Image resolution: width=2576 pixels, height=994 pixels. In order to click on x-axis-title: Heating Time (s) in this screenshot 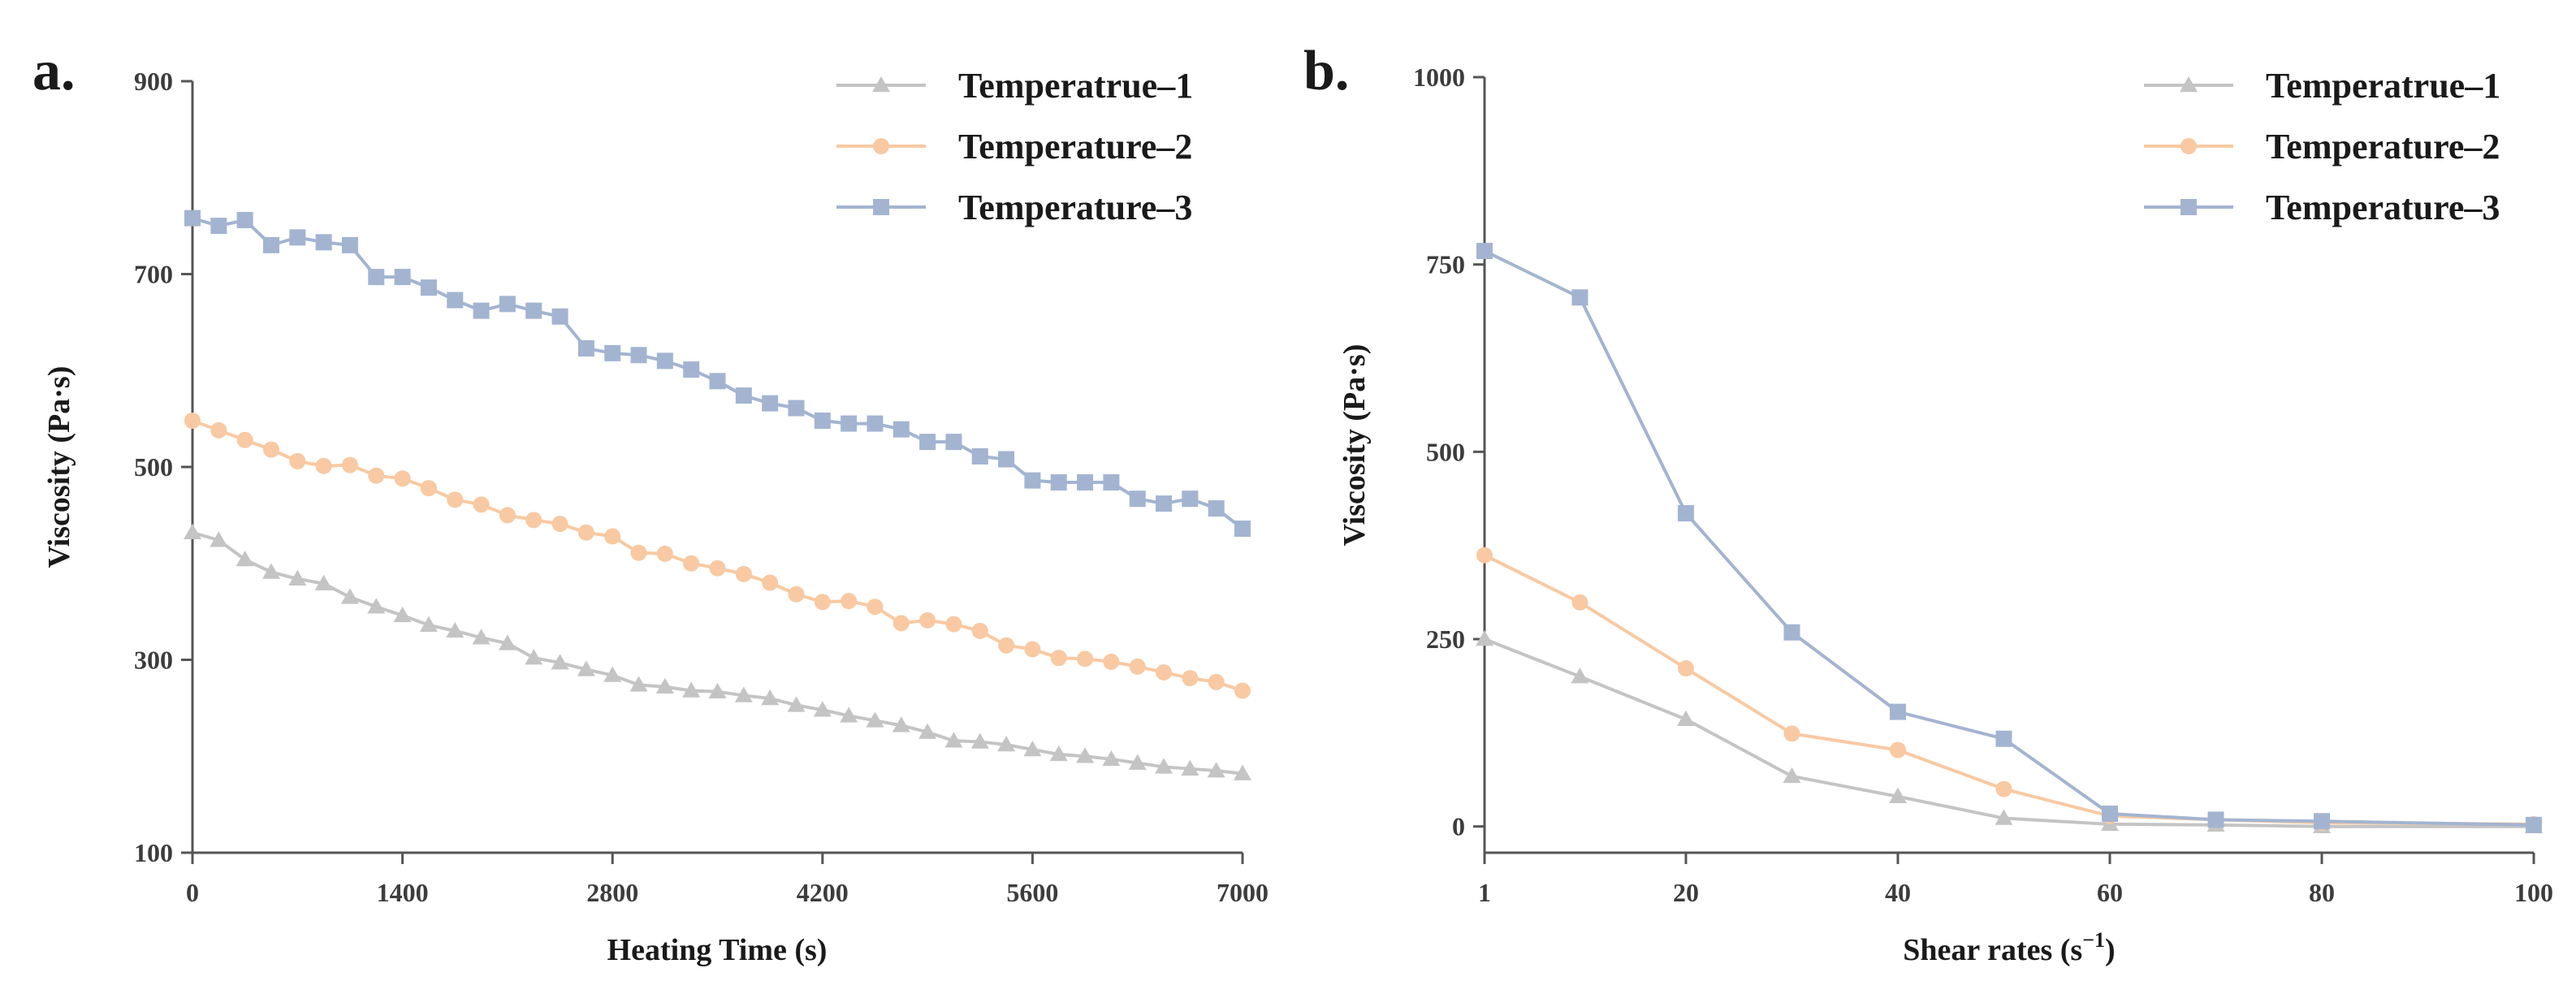, I will do `click(718, 950)`.